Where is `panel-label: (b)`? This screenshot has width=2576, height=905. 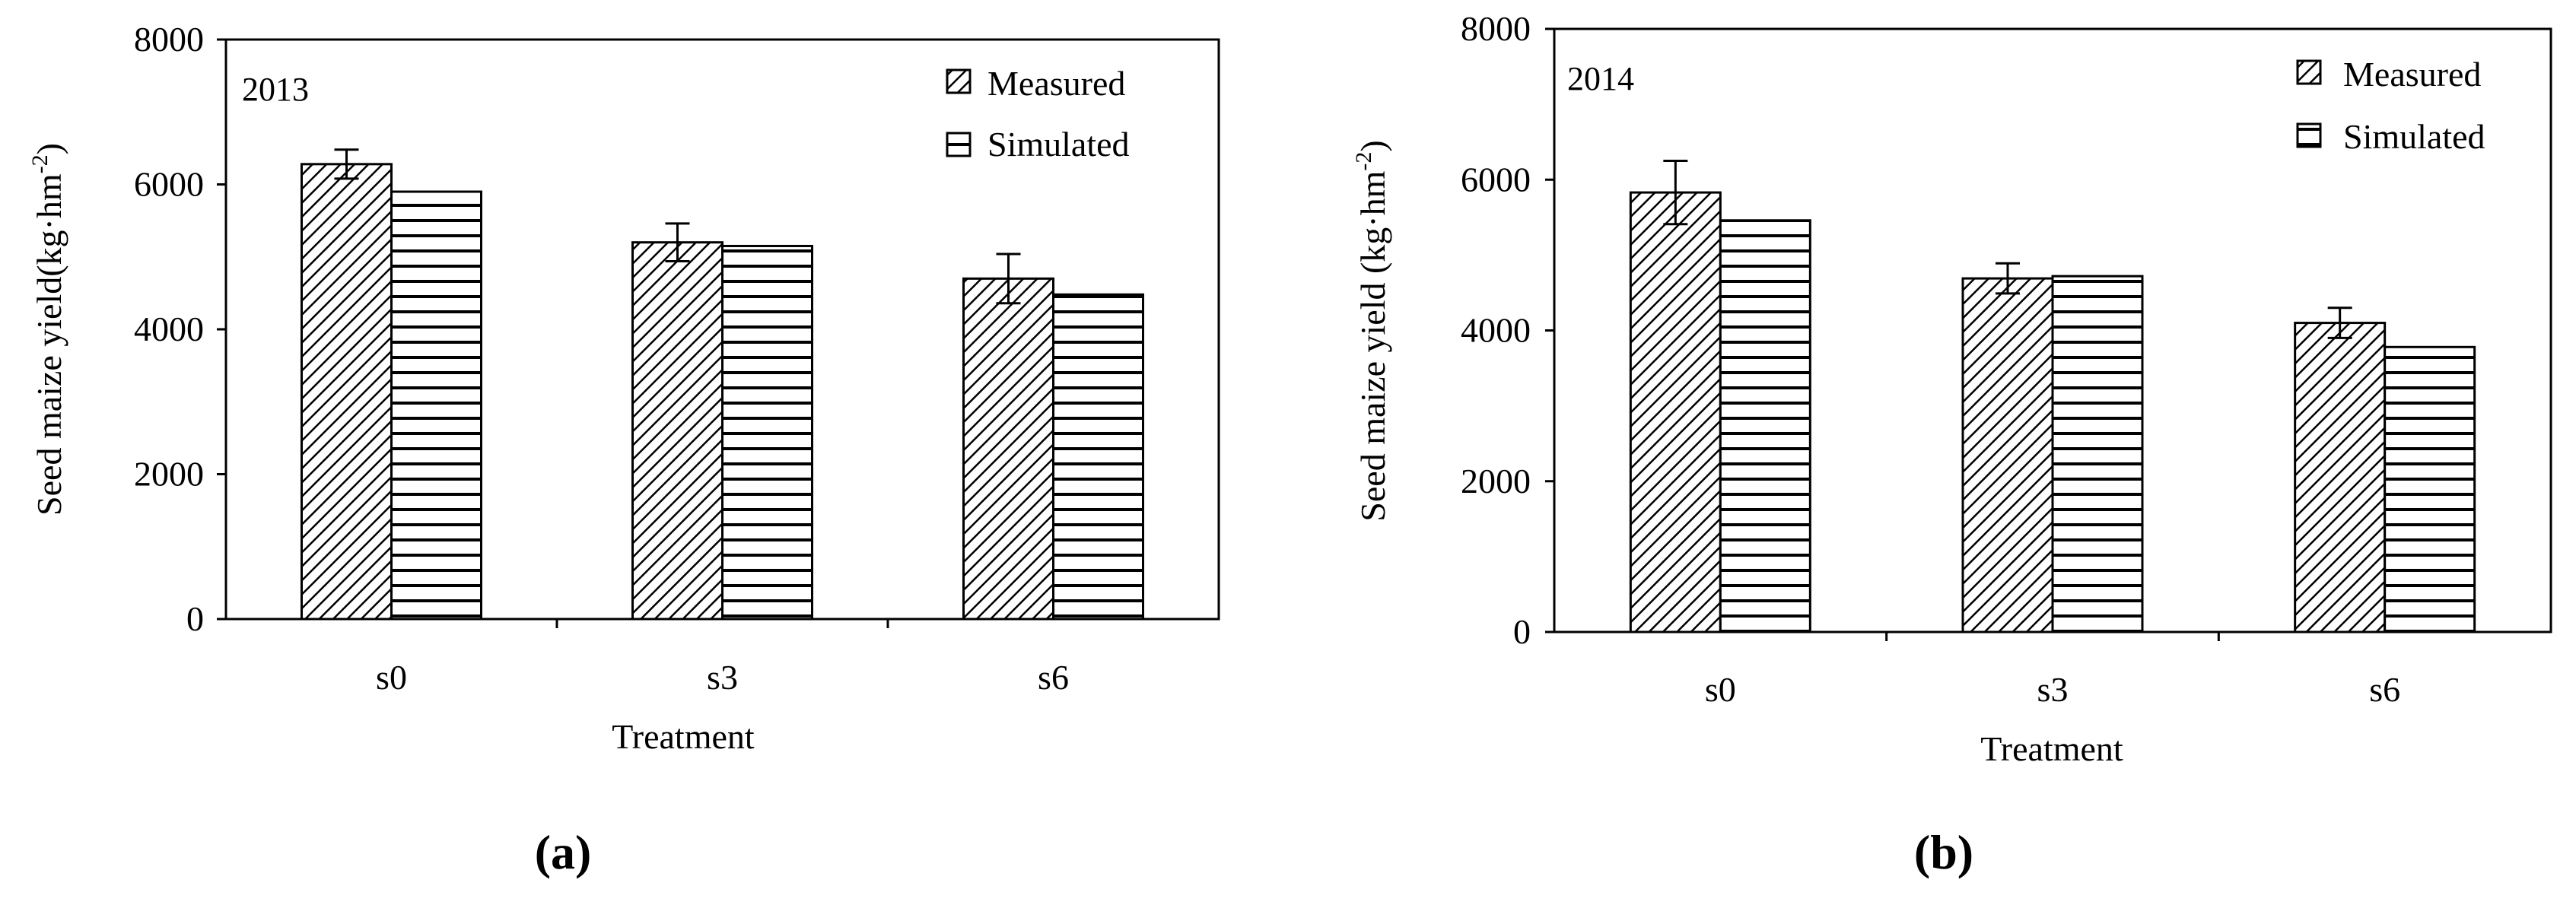
panel-label: (b) is located at coordinates (1943, 852).